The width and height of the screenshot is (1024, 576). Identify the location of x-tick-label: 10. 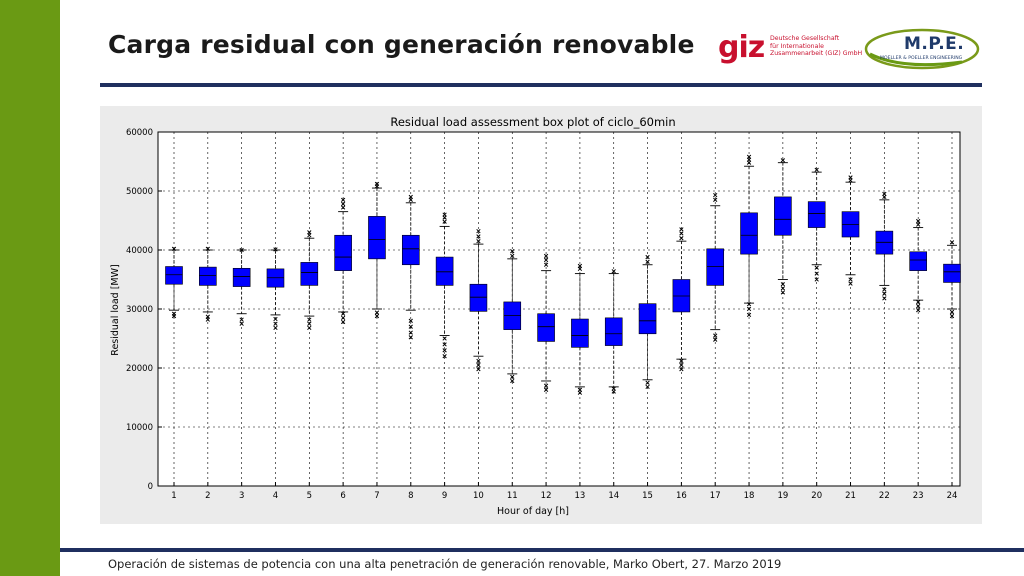
(478, 496).